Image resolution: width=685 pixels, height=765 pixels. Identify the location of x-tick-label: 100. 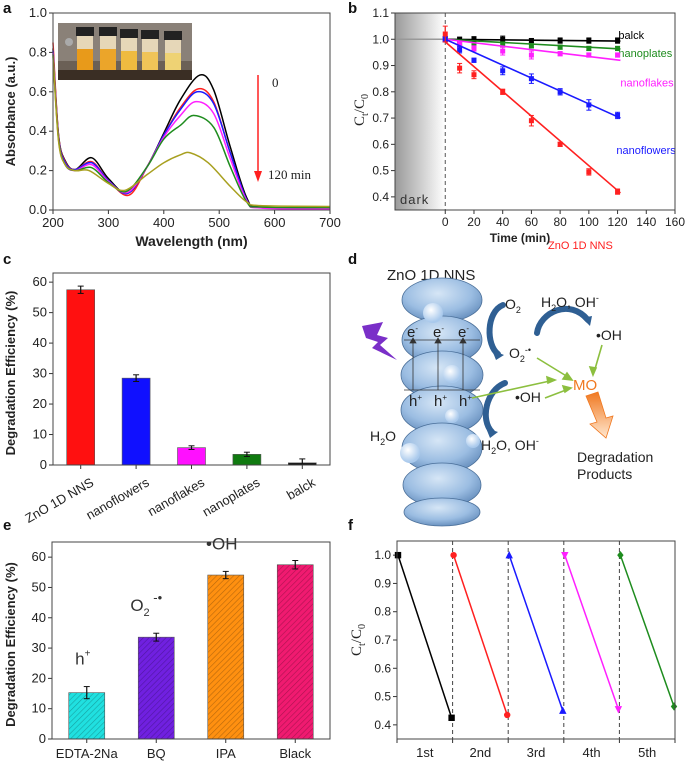
(589, 222).